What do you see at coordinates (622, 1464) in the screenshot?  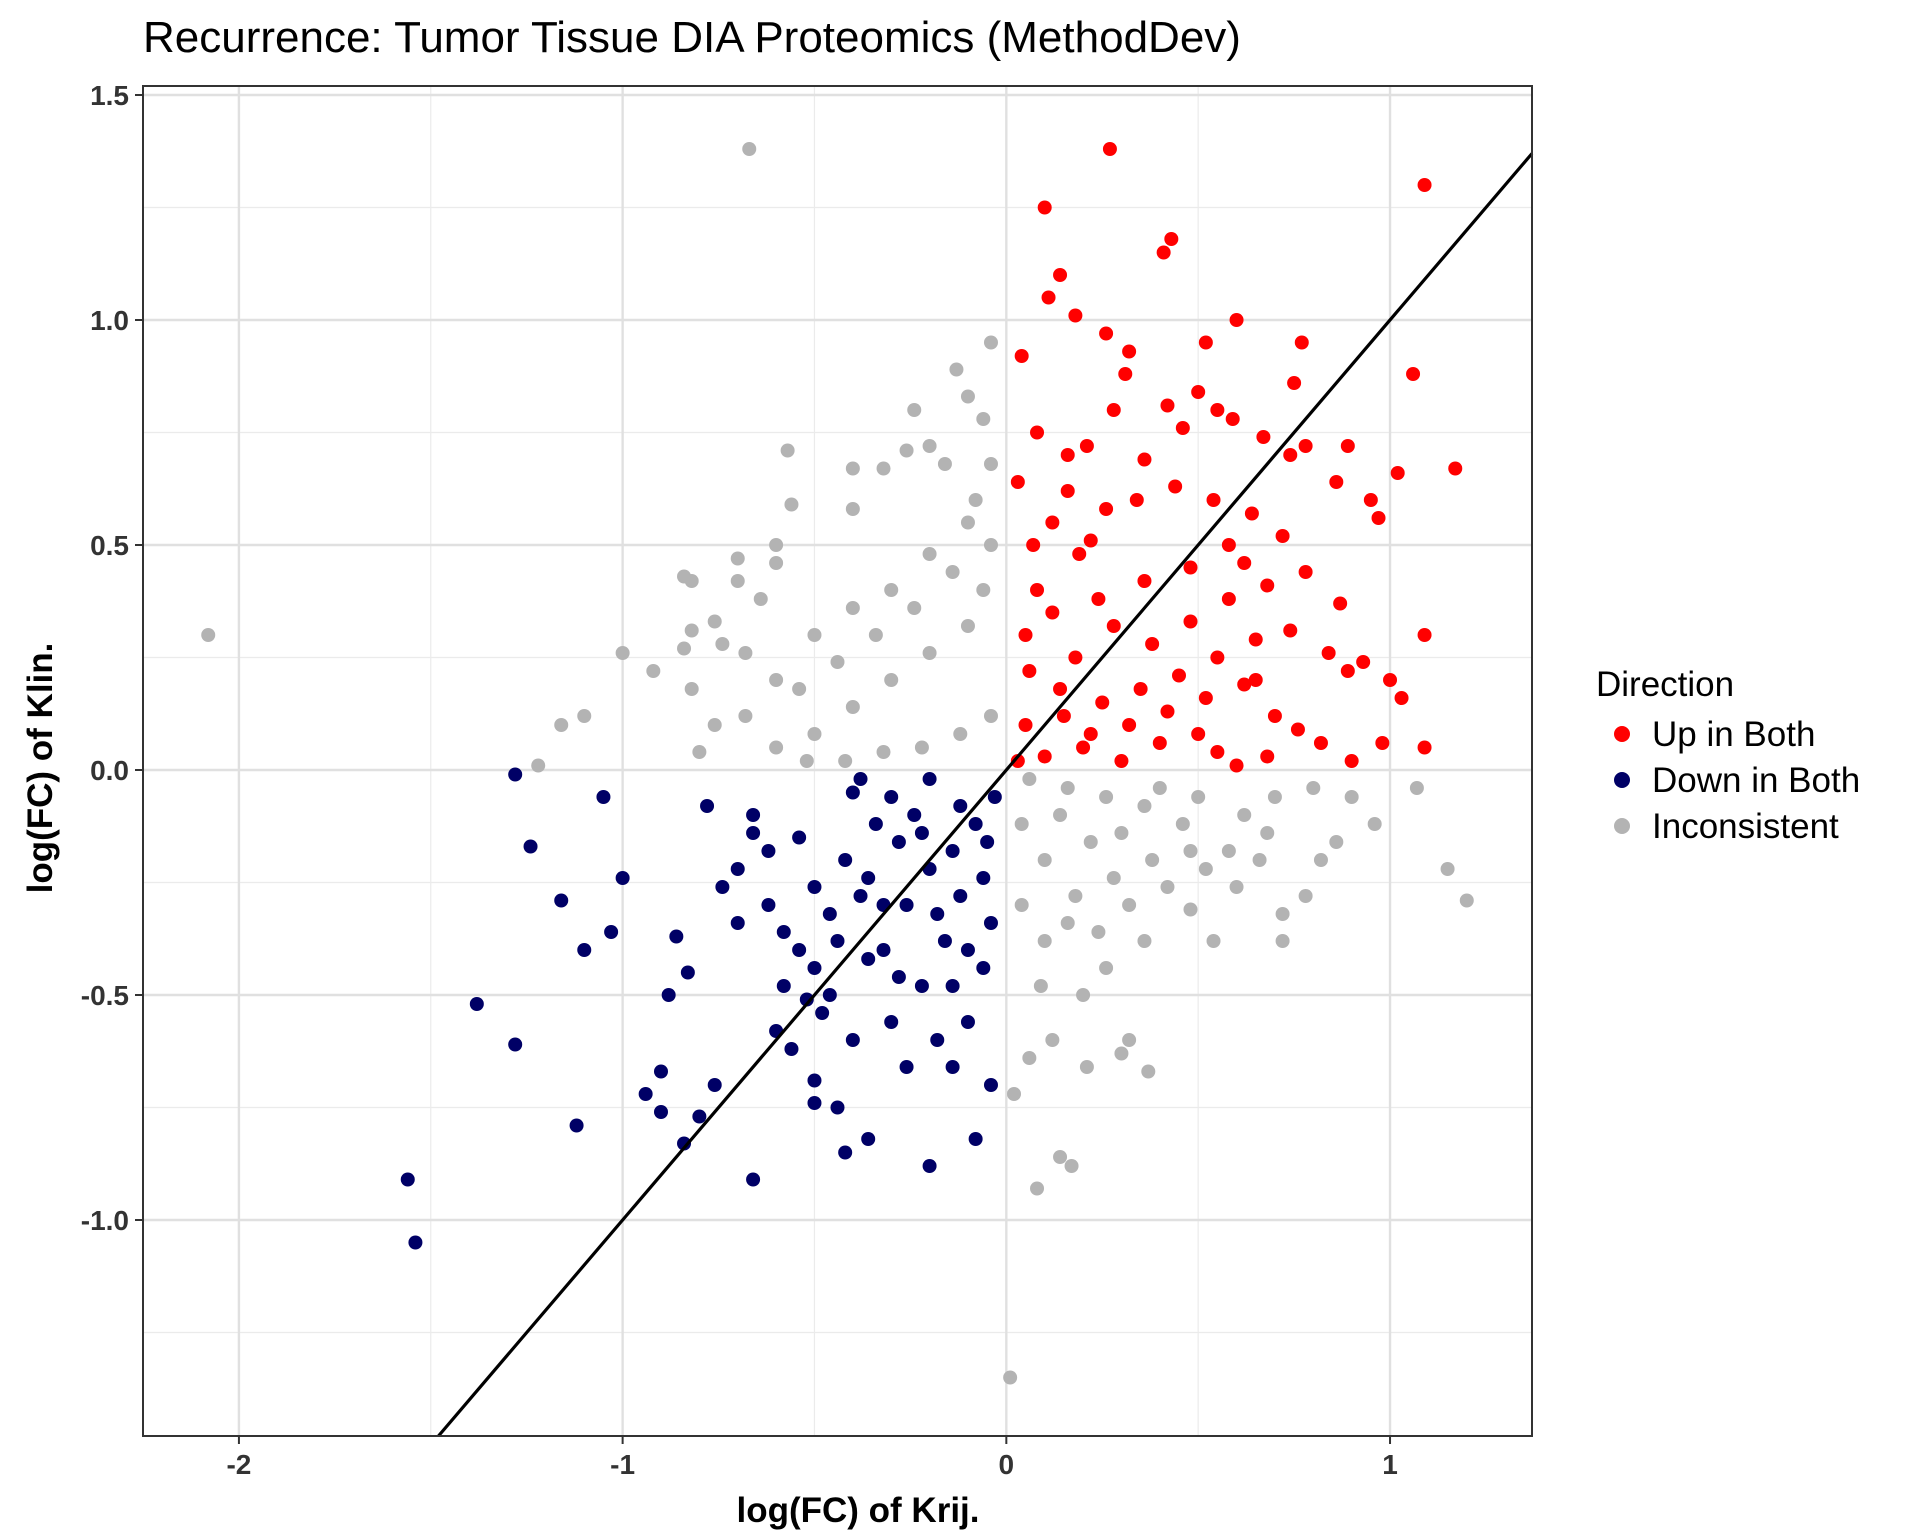 I see `x-tick-label: -1` at bounding box center [622, 1464].